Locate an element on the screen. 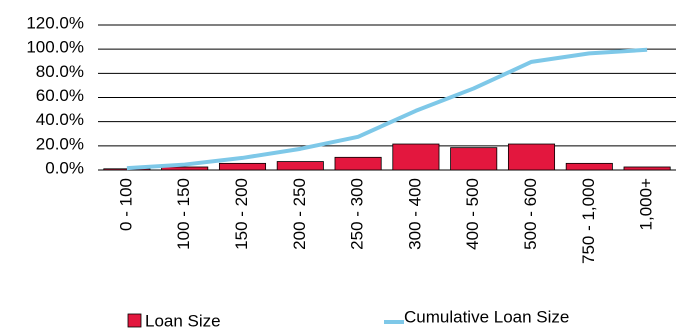  y-axis-tick-labels: 0.0% 20.0% 40.0% 60.0% 80.0% 100.0% 120.0% is located at coordinates (55, 95).